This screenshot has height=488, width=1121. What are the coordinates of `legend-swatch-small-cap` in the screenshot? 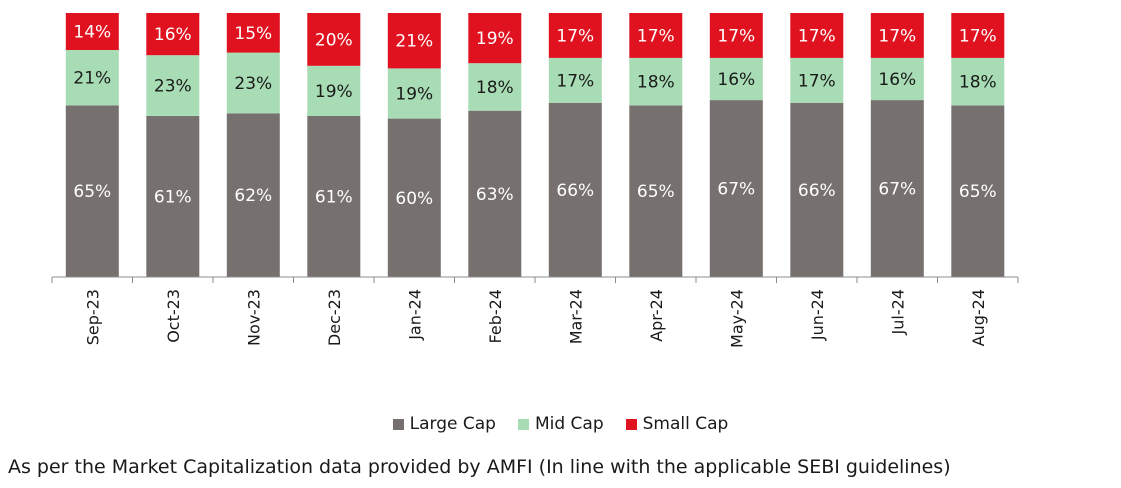 It's located at (631, 424).